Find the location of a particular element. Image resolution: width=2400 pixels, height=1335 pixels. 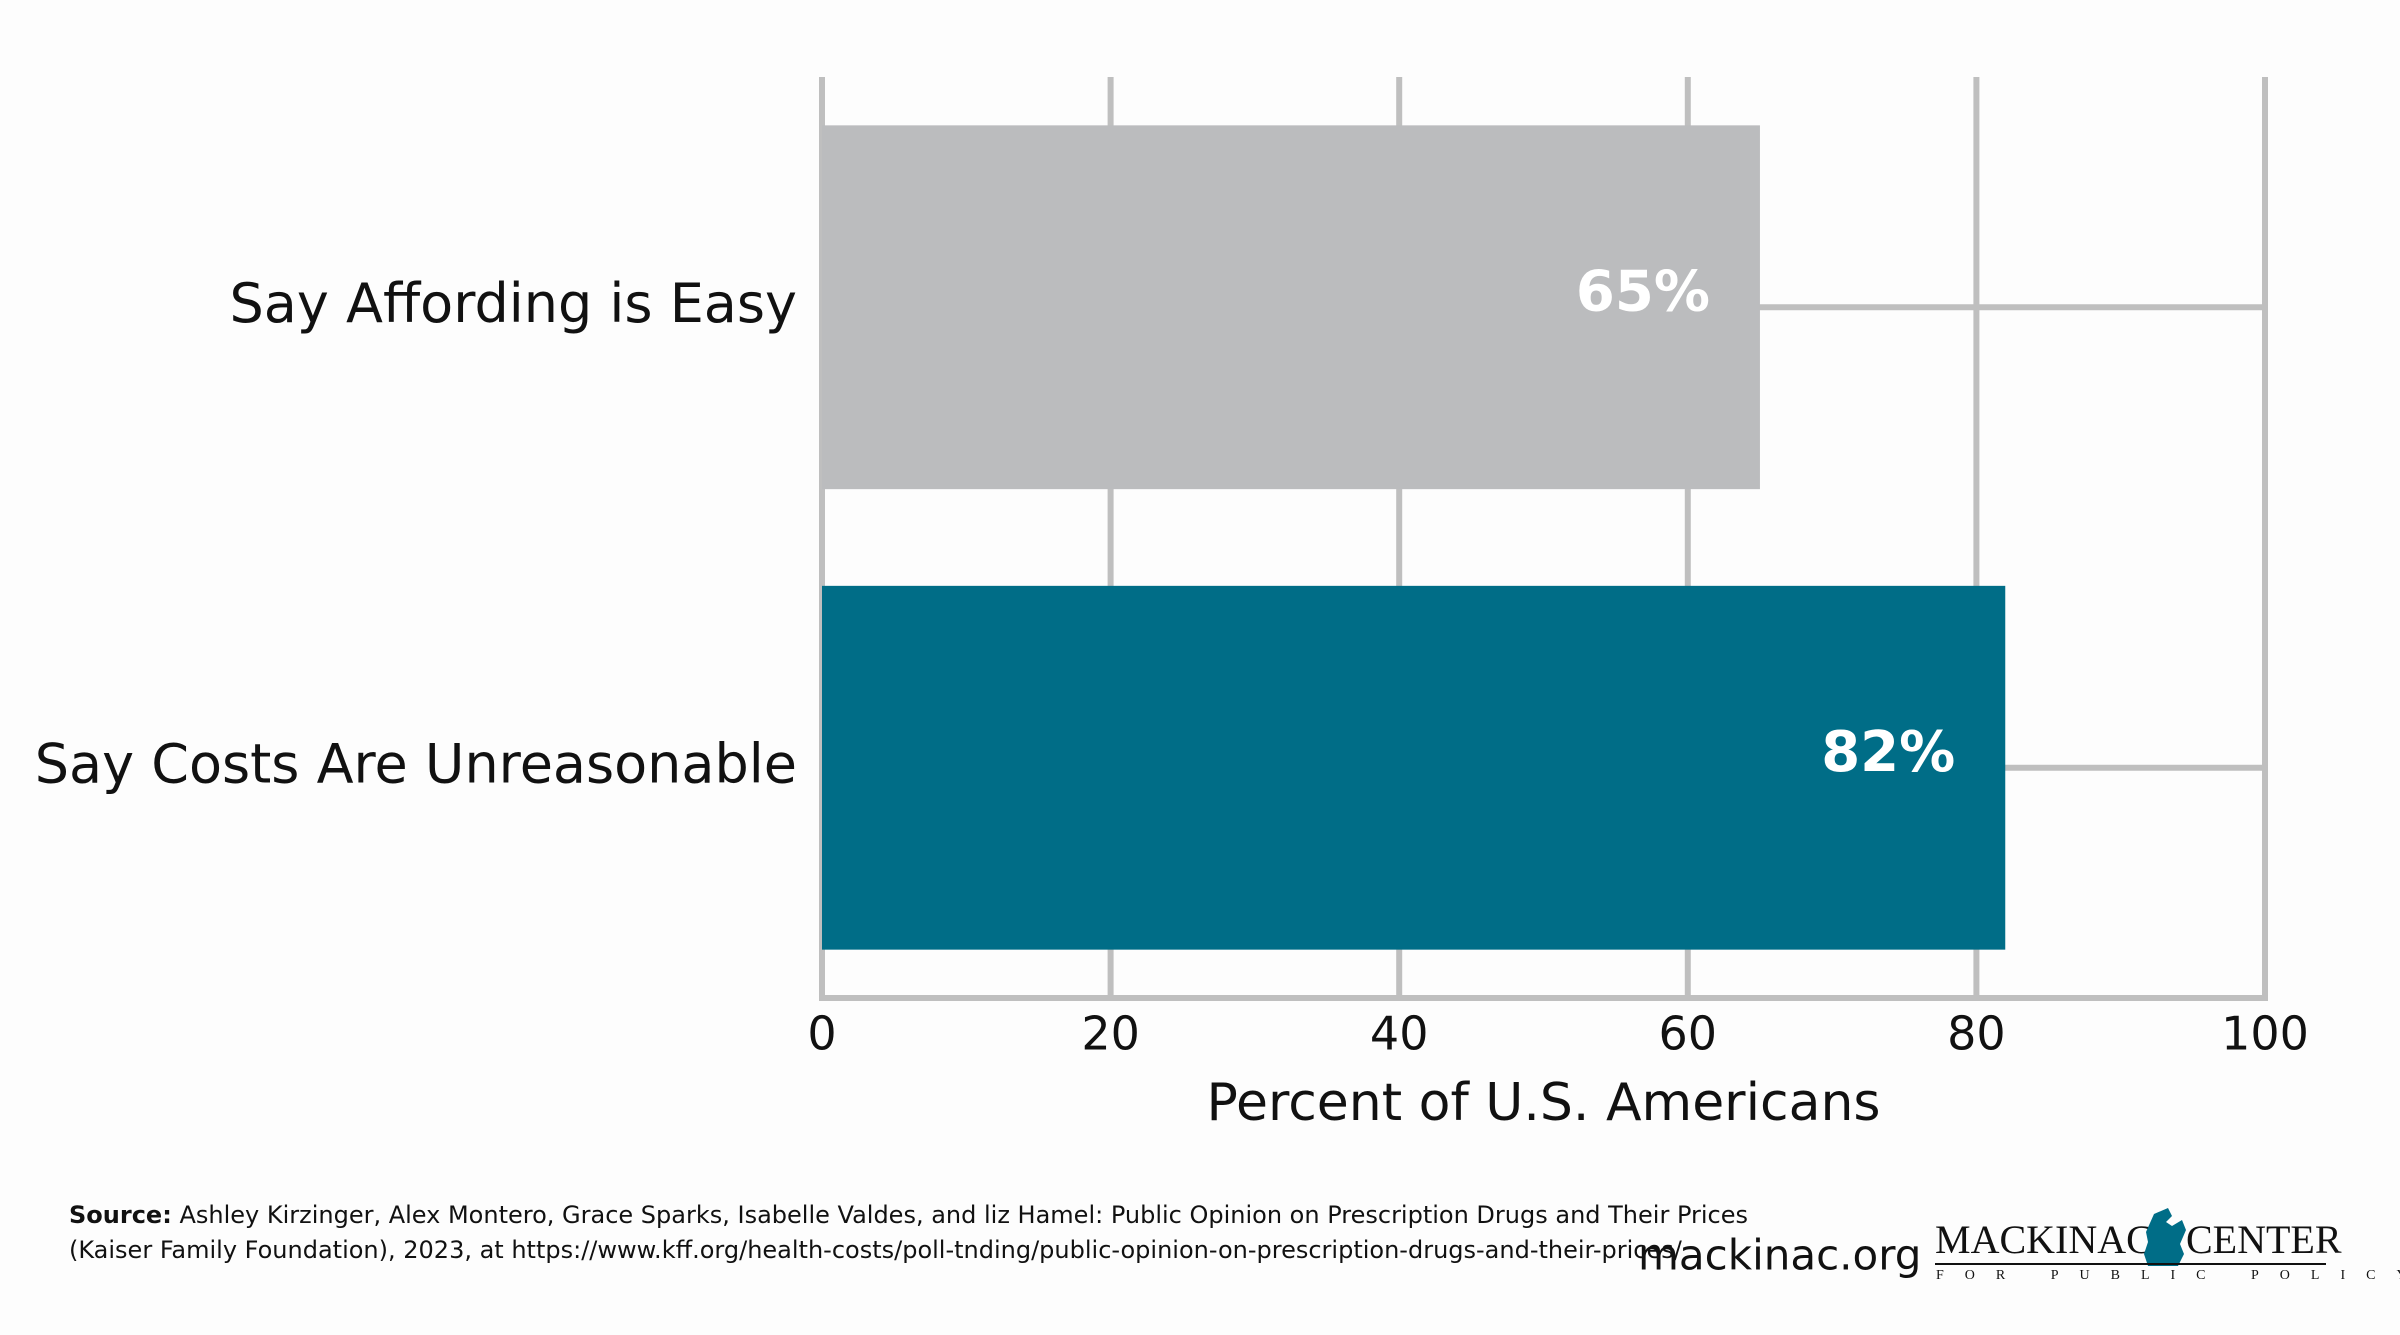

logo-icon is located at coordinates (2165, 1237).